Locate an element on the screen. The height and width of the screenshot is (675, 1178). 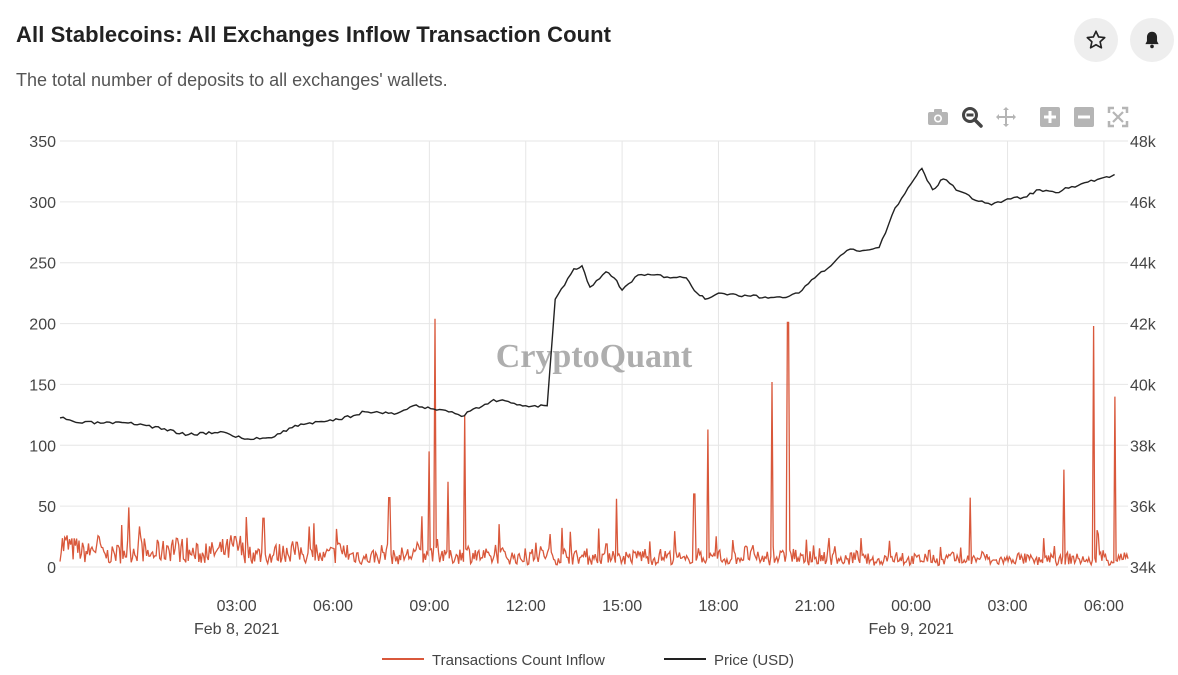
x-tick-label: 12:00 is located at coordinates (526, 606).